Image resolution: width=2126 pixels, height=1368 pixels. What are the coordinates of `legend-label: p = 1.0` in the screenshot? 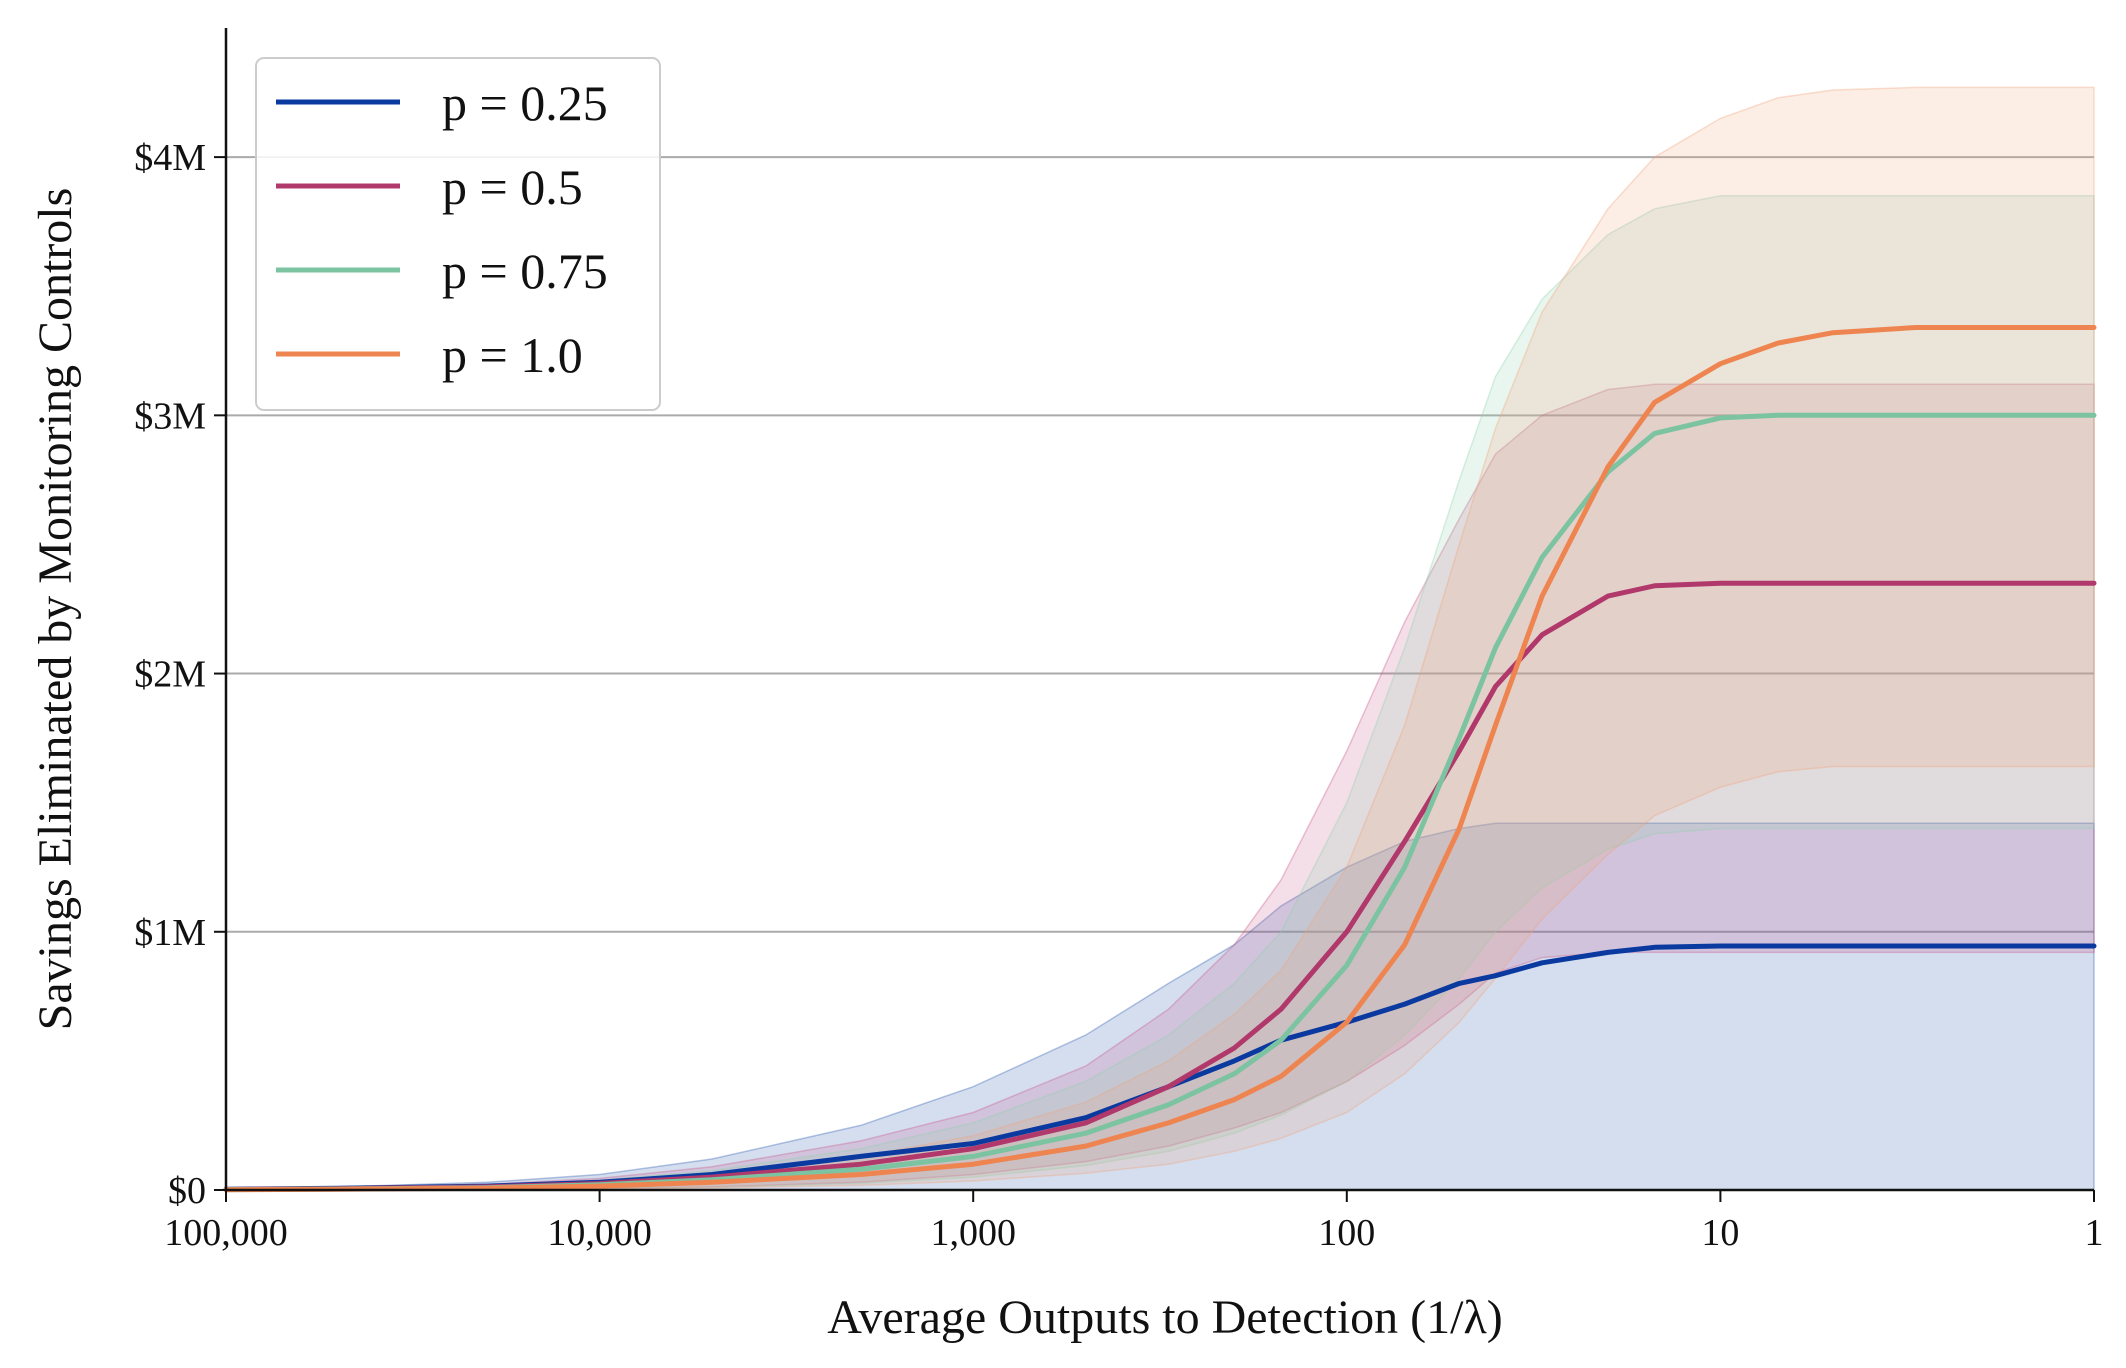 It's located at (512, 355).